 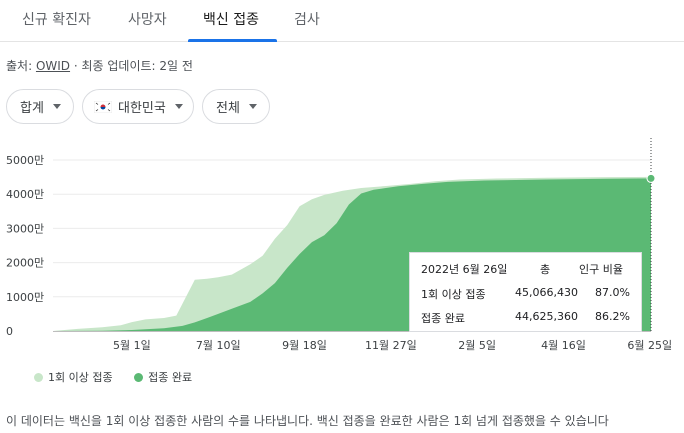 I want to click on korea-flag-icon, so click(x=103, y=106).